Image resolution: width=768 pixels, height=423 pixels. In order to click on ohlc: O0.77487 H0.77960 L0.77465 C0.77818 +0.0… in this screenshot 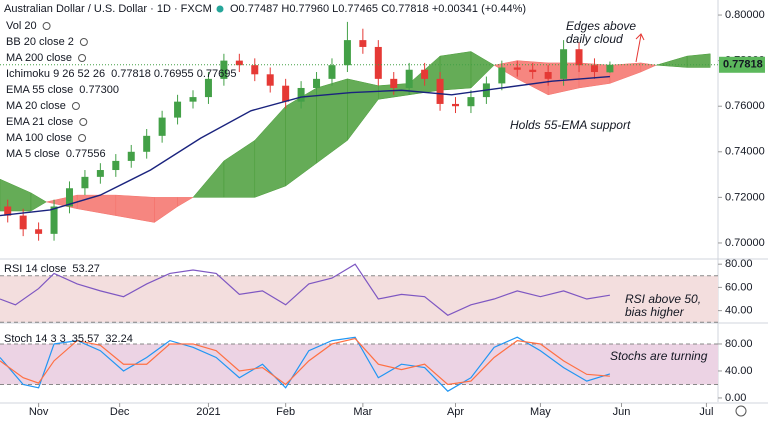, I will do `click(378, 9)`.